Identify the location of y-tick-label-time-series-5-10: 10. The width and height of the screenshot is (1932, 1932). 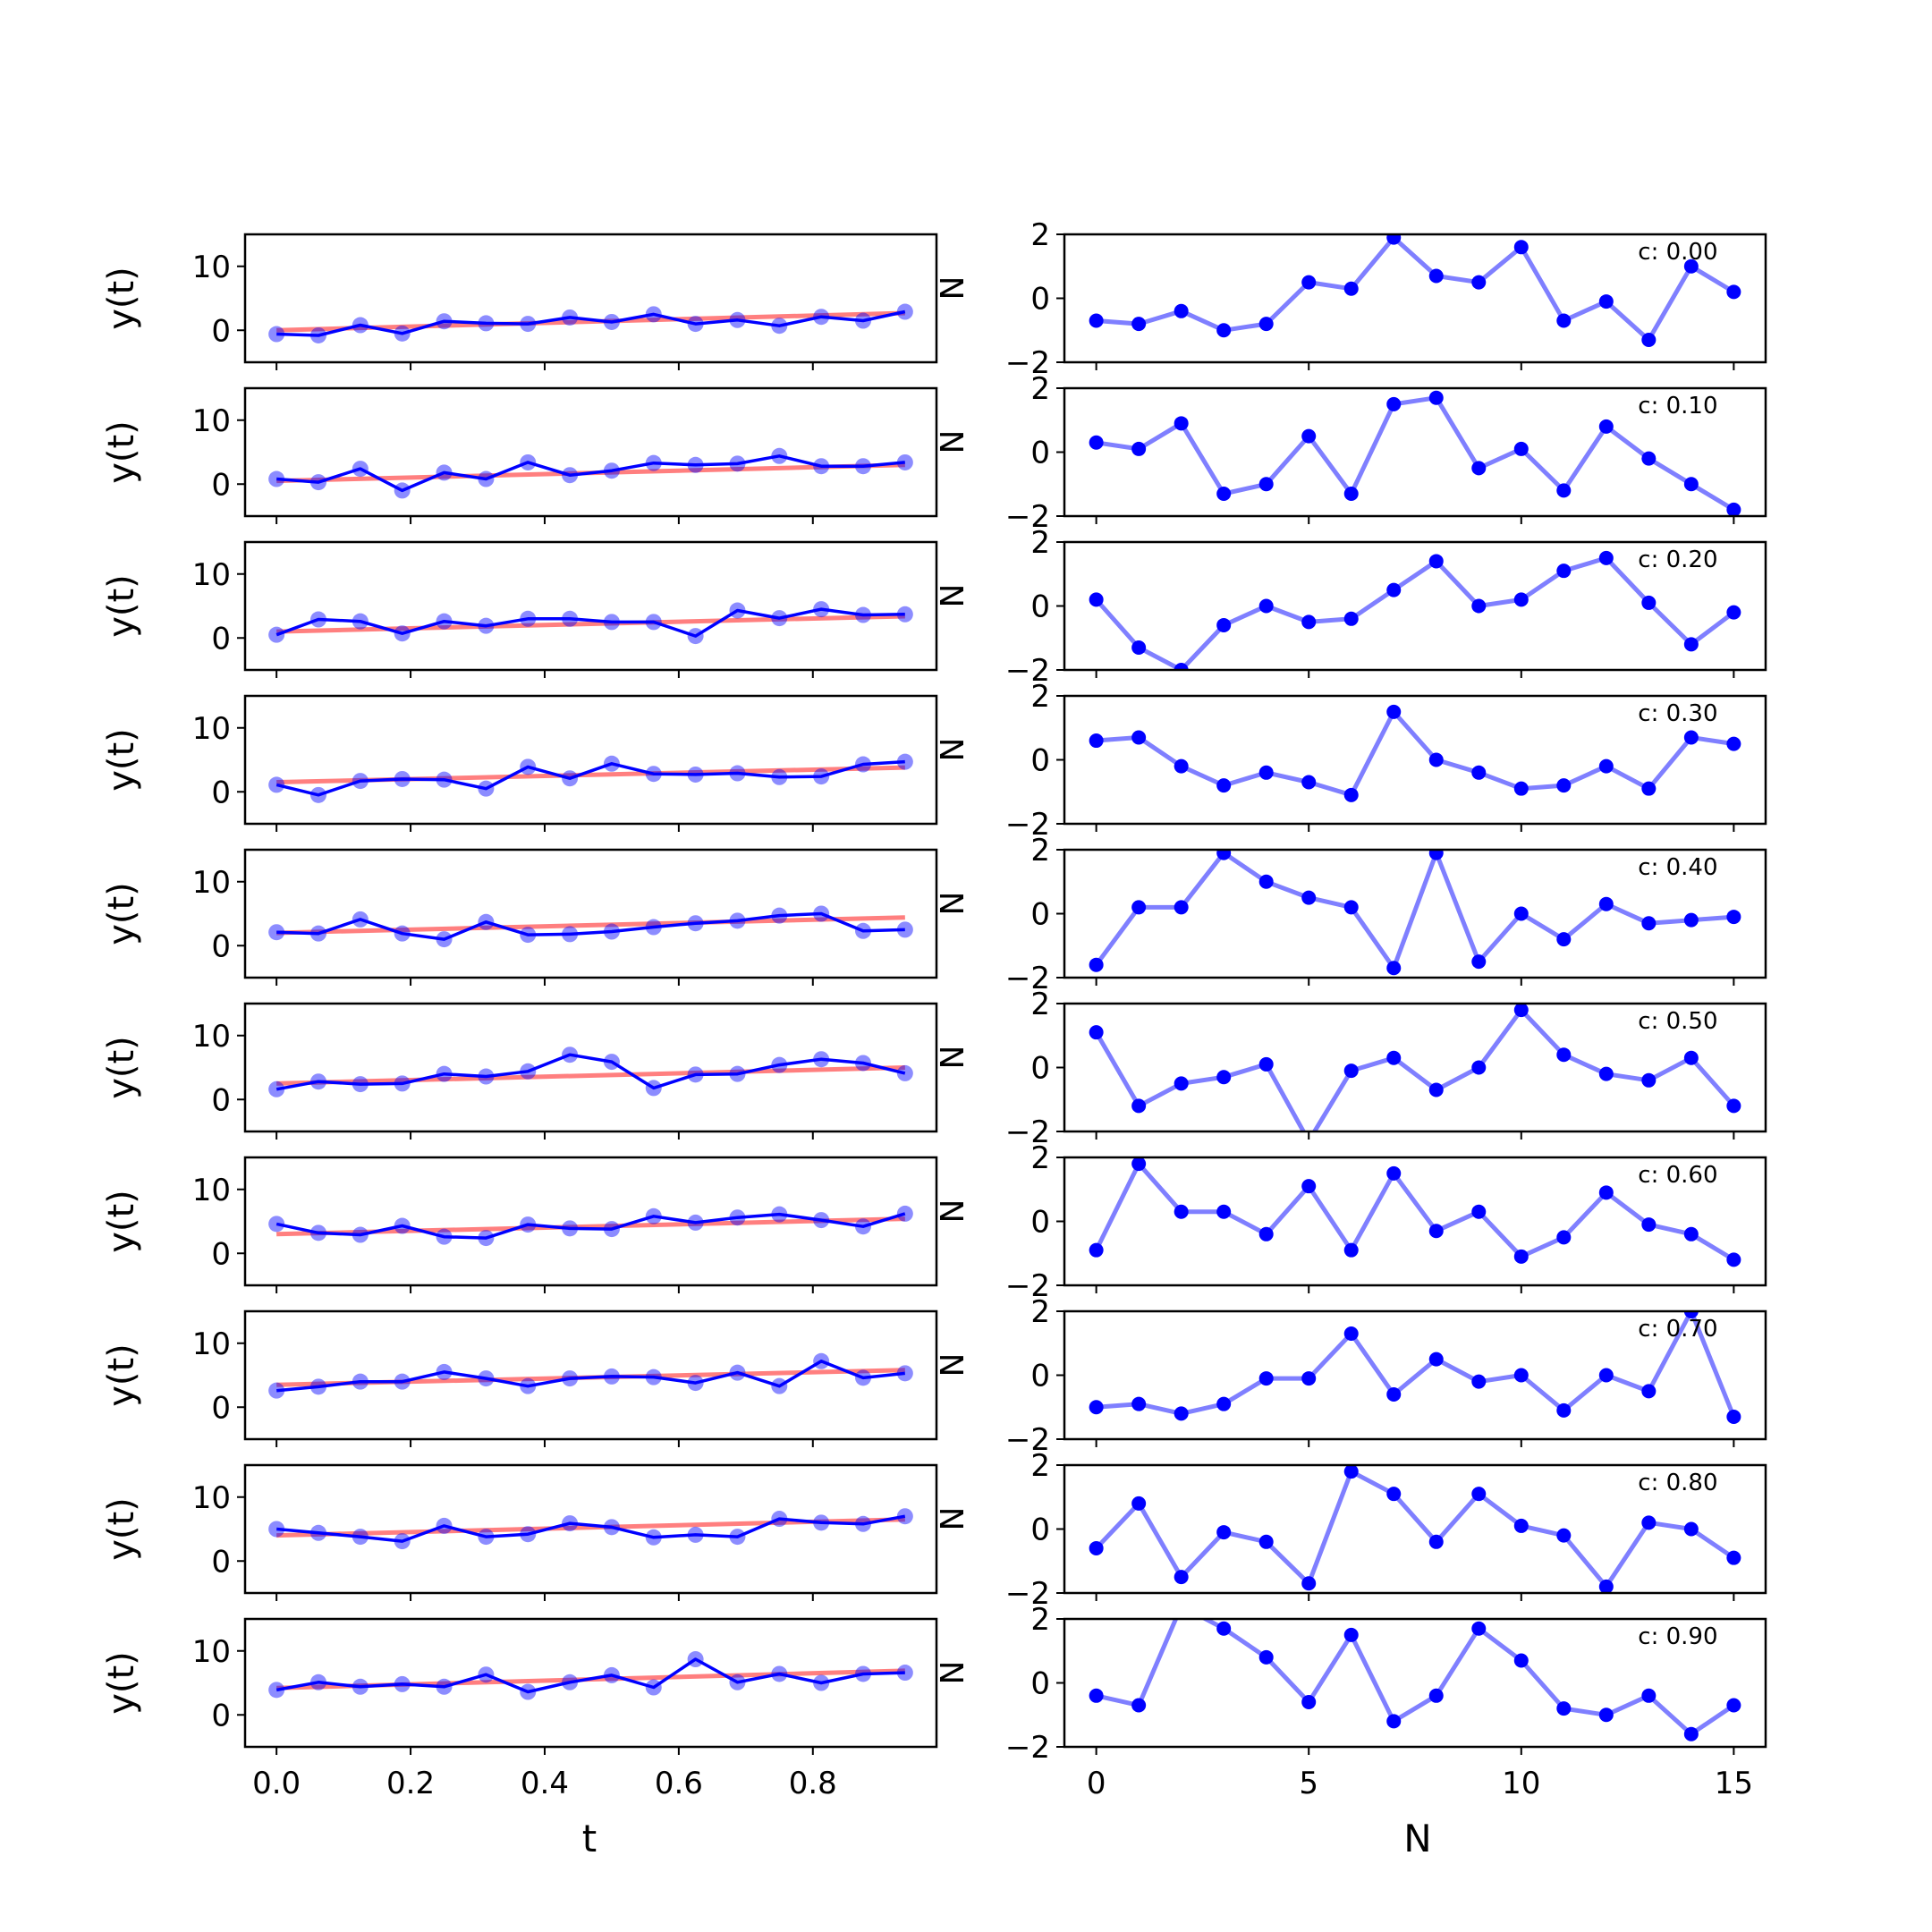
(211, 1037).